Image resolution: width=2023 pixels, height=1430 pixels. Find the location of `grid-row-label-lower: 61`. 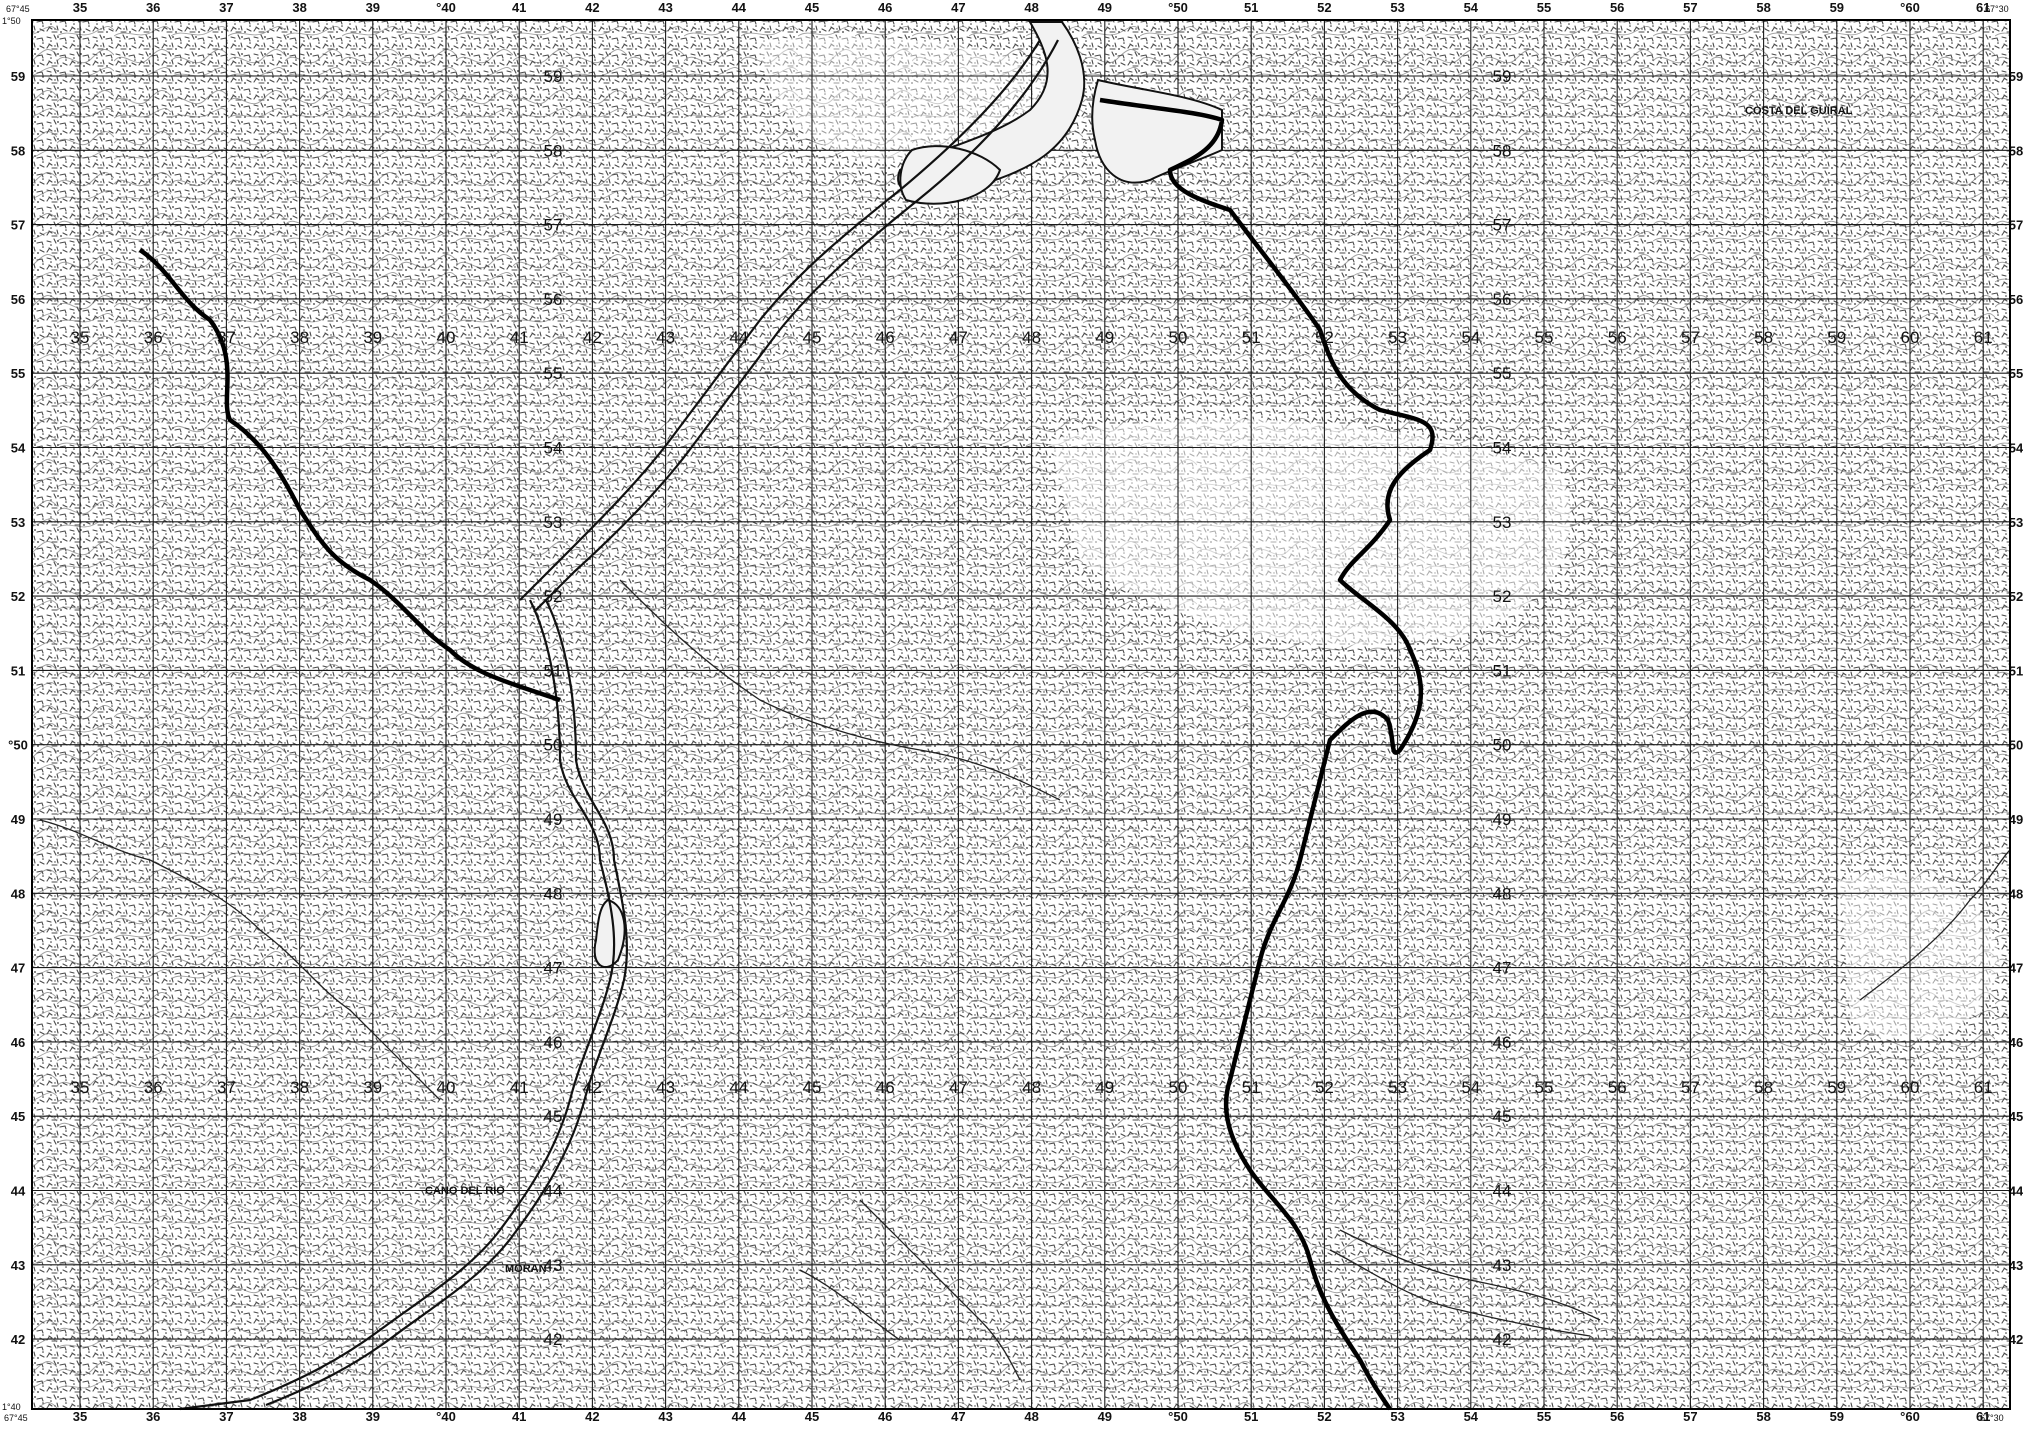

grid-row-label-lower: 61 is located at coordinates (1983, 1087).